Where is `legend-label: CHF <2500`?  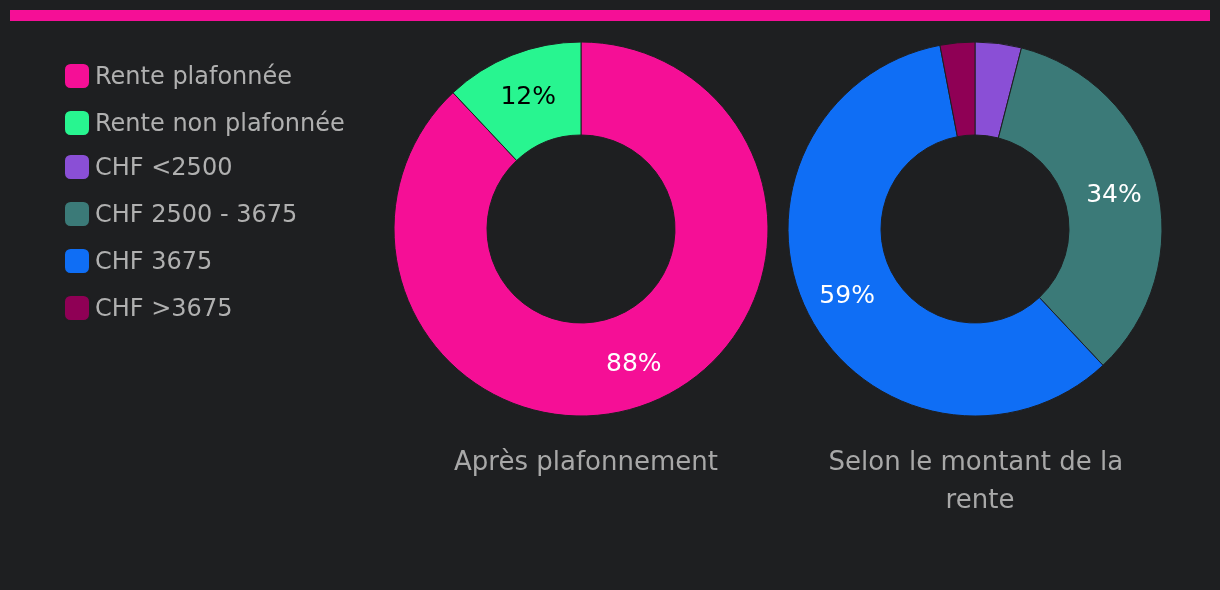
legend-label: CHF <2500 is located at coordinates (164, 167).